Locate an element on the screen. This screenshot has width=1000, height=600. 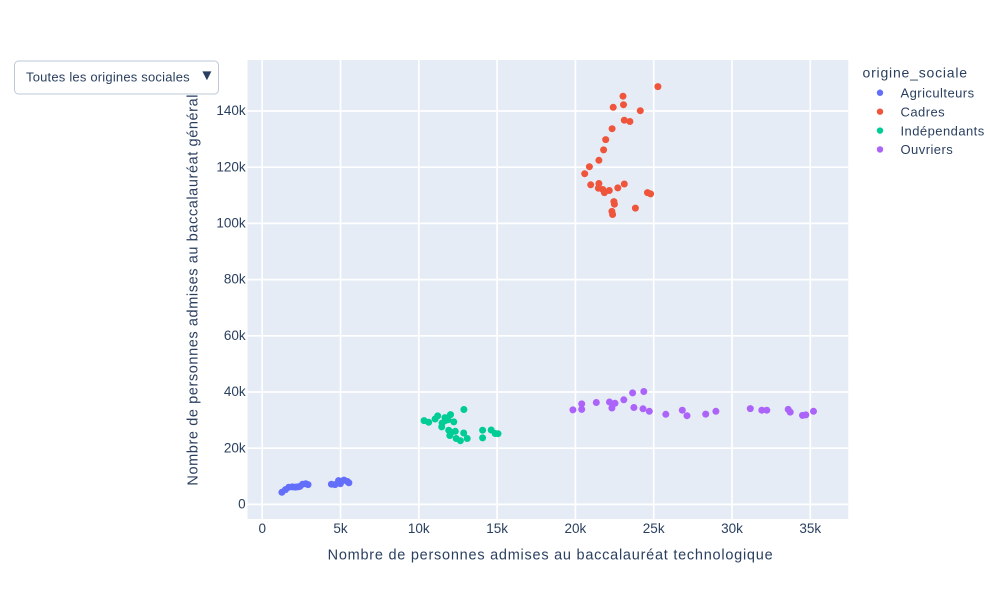
svg-text: Toutes les origines sociales is located at coordinates (108, 77).